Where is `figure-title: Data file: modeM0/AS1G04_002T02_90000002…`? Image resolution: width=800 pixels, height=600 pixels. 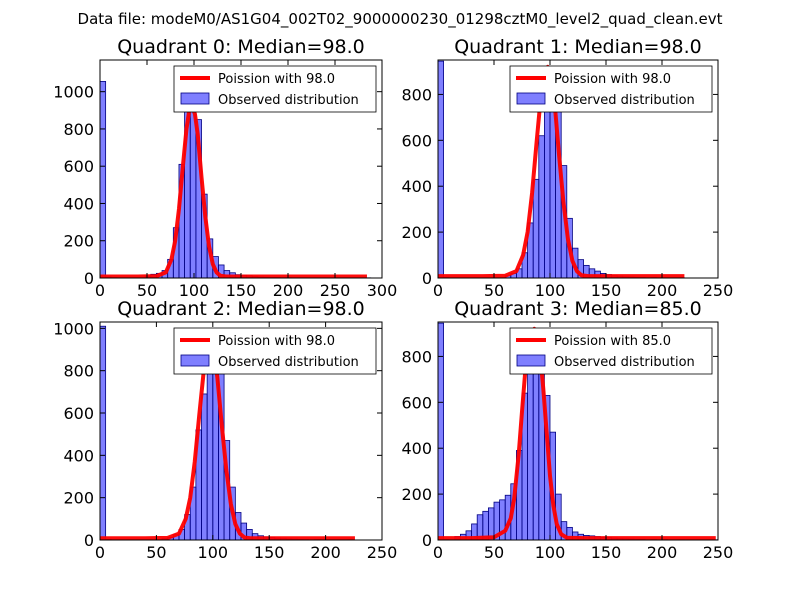
figure-title: Data file: modeM0/AS1G04_002T02_90000002… is located at coordinates (400, 19).